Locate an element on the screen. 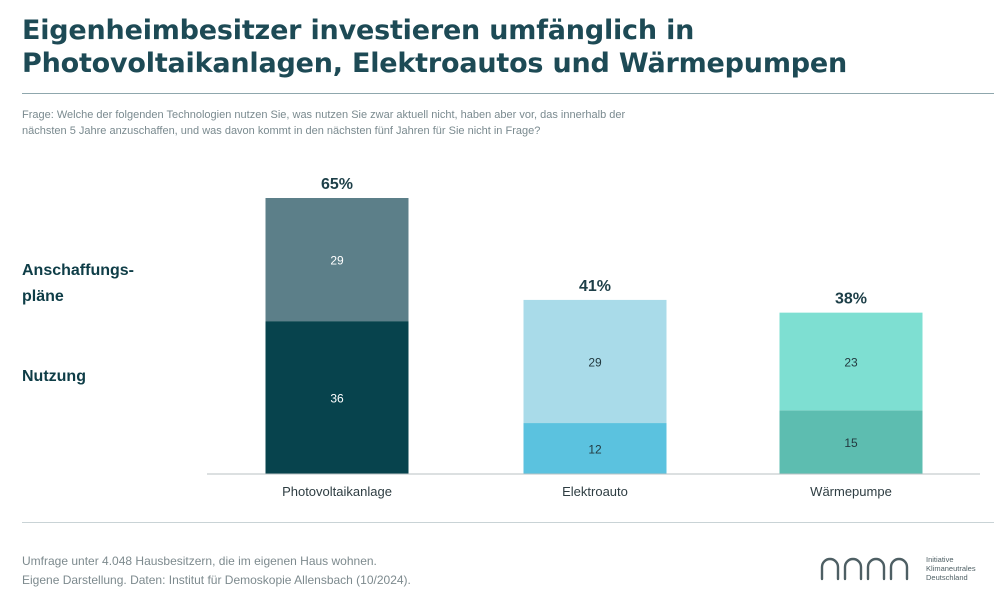 The height and width of the screenshot is (612, 995). data-label-nutzung-1: 36 is located at coordinates (337, 399).